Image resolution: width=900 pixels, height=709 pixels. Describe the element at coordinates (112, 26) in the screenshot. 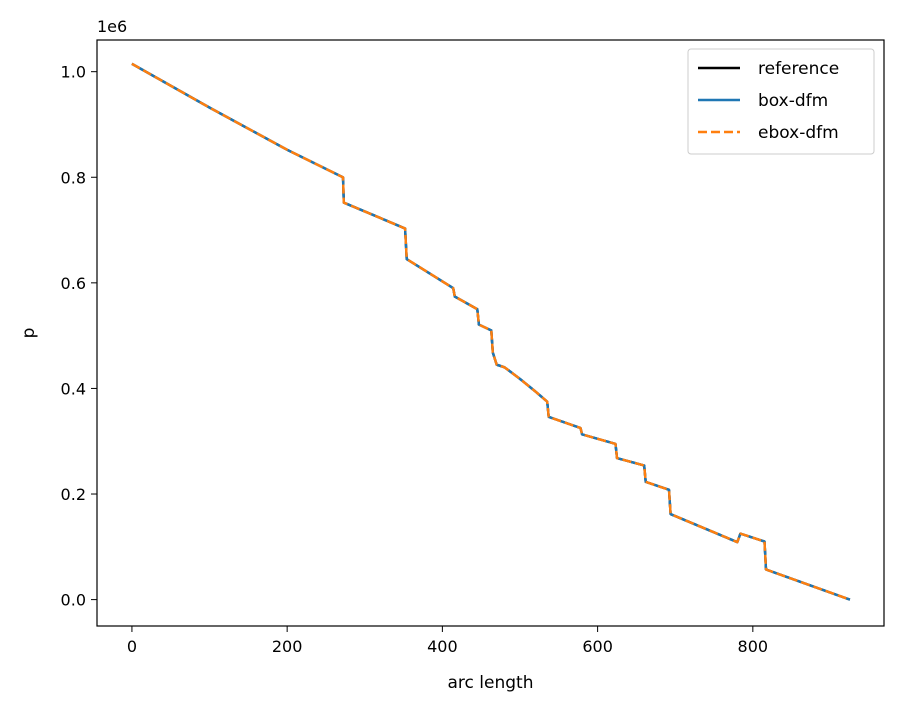

I see `y-offset-text: 1e6` at that location.